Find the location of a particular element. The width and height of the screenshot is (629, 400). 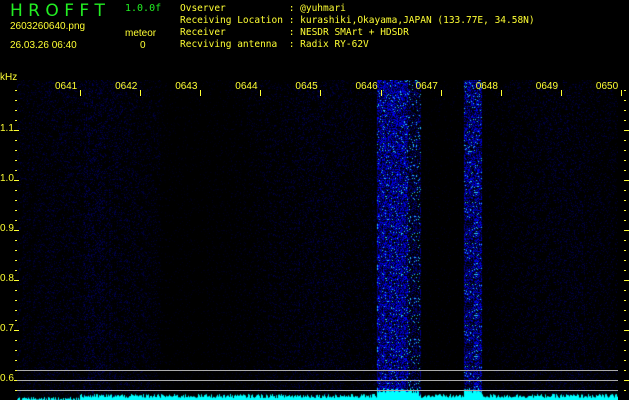

meteor-label: meteor is located at coordinates (141, 33).